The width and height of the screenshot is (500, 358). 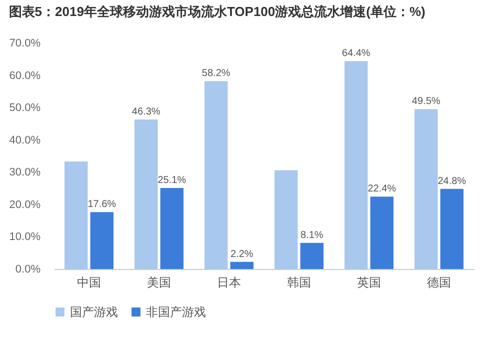 What do you see at coordinates (426, 102) in the screenshot?
I see `data-label: 49.5%` at bounding box center [426, 102].